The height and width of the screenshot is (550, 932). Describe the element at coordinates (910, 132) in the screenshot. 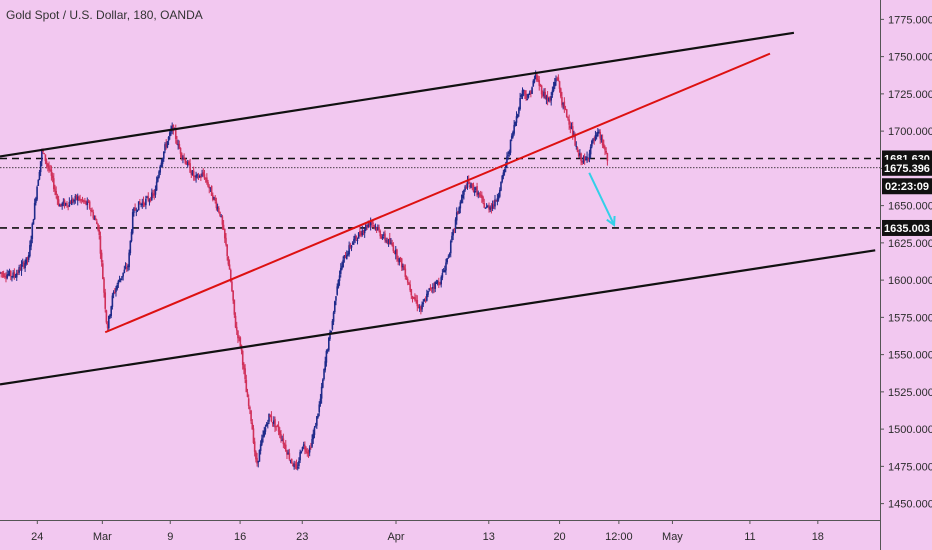

I see `y-tick-label: 1700.000` at that location.